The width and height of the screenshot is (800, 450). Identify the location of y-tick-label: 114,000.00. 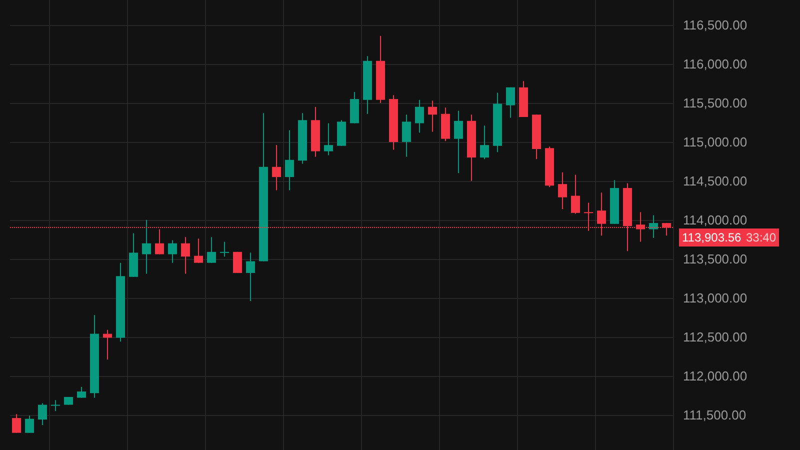
(715, 220).